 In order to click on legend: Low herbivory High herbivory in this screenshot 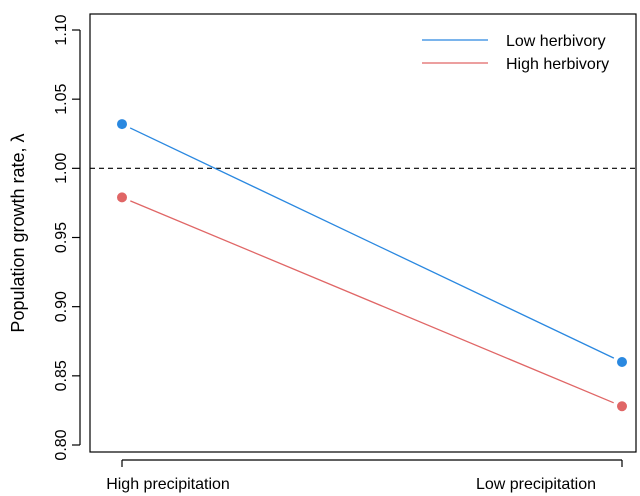, I will do `click(515, 53)`.